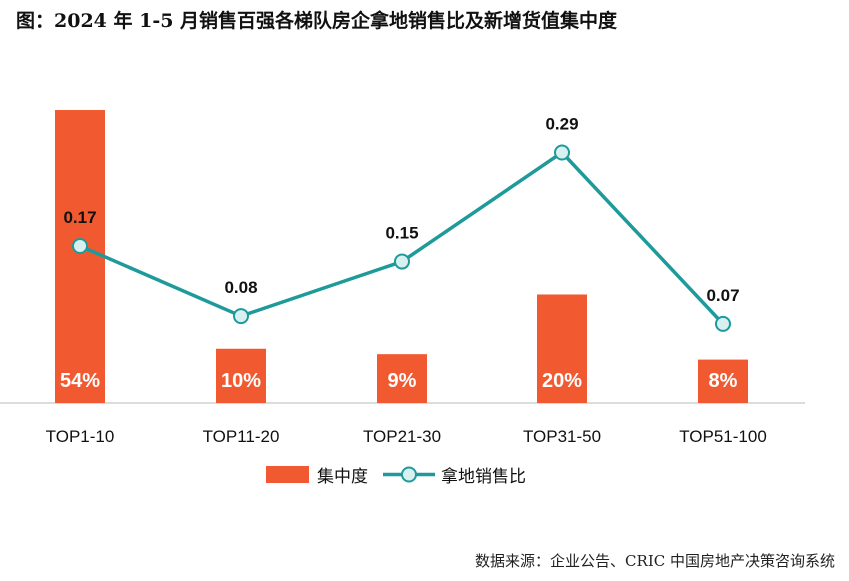 The width and height of the screenshot is (849, 581). Describe the element at coordinates (402, 436) in the screenshot. I see `x-tick-label: TOP21-30` at that location.